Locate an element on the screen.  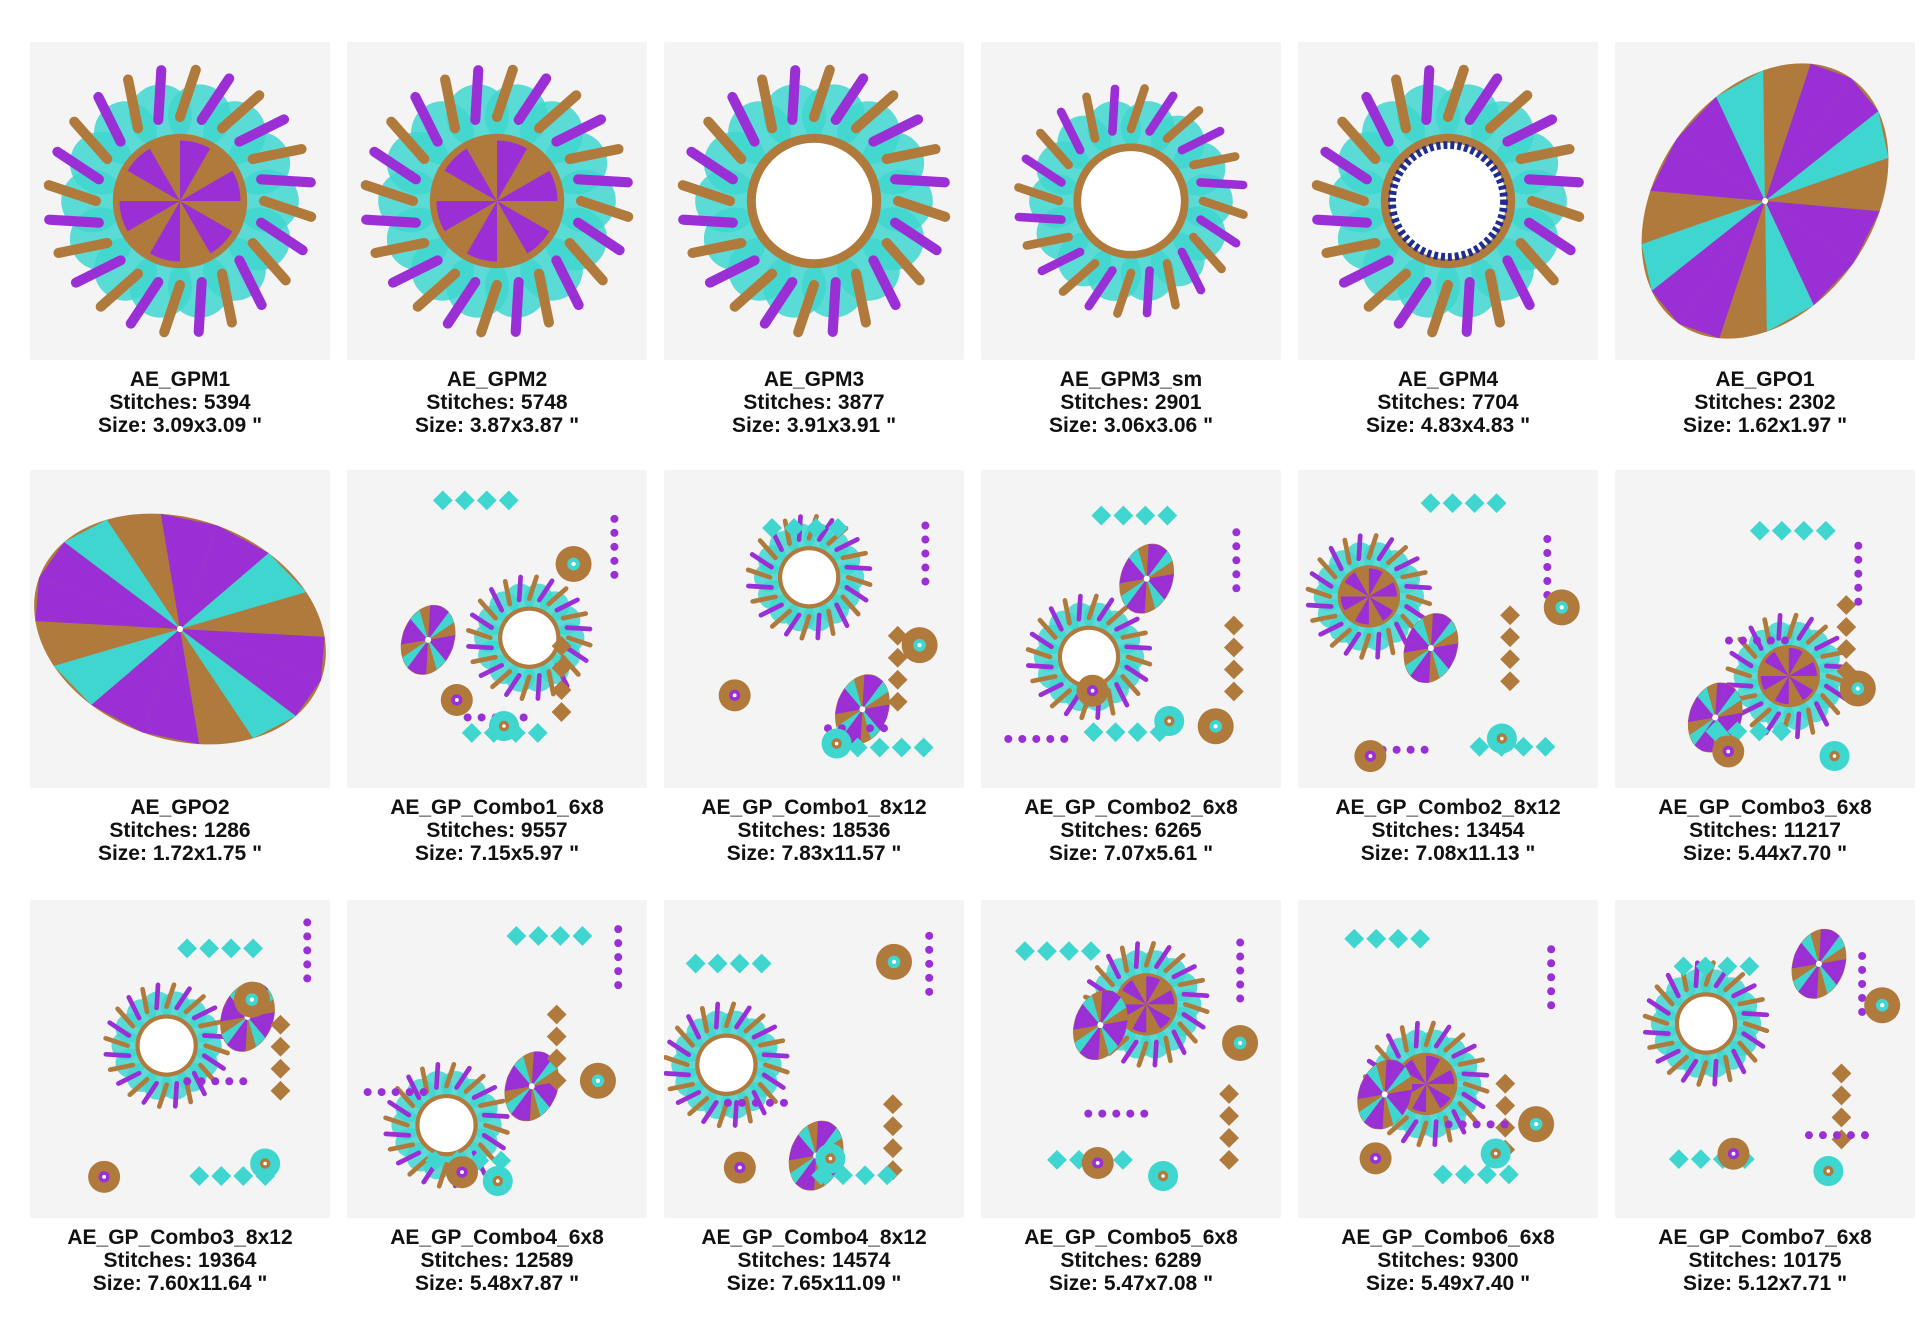
design-size: Size: 7.07x5.61 " is located at coordinates (1131, 853).